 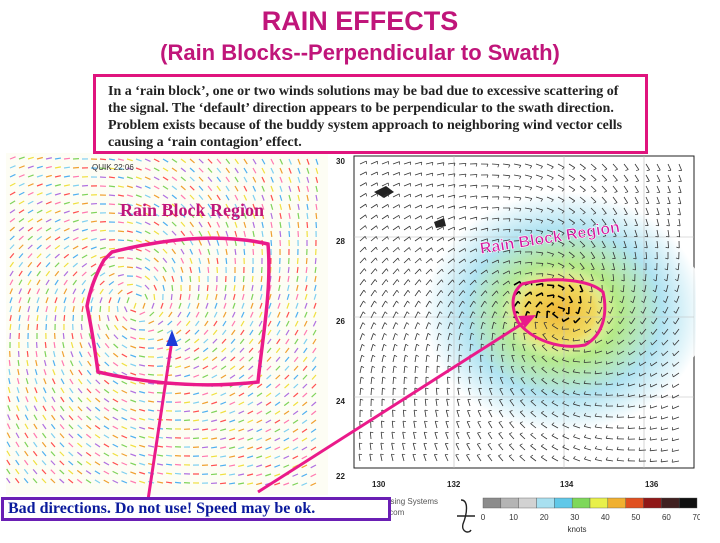 I want to click on legend-unit: knots, so click(x=576, y=529).